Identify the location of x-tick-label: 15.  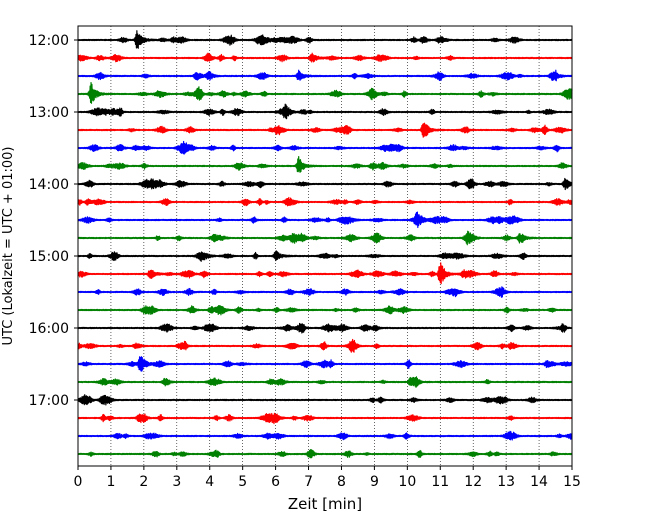
(572, 482).